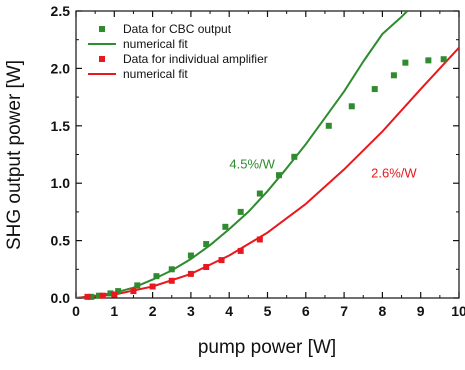  Describe the element at coordinates (61, 68) in the screenshot. I see `y-tick-label: 2.0` at that location.